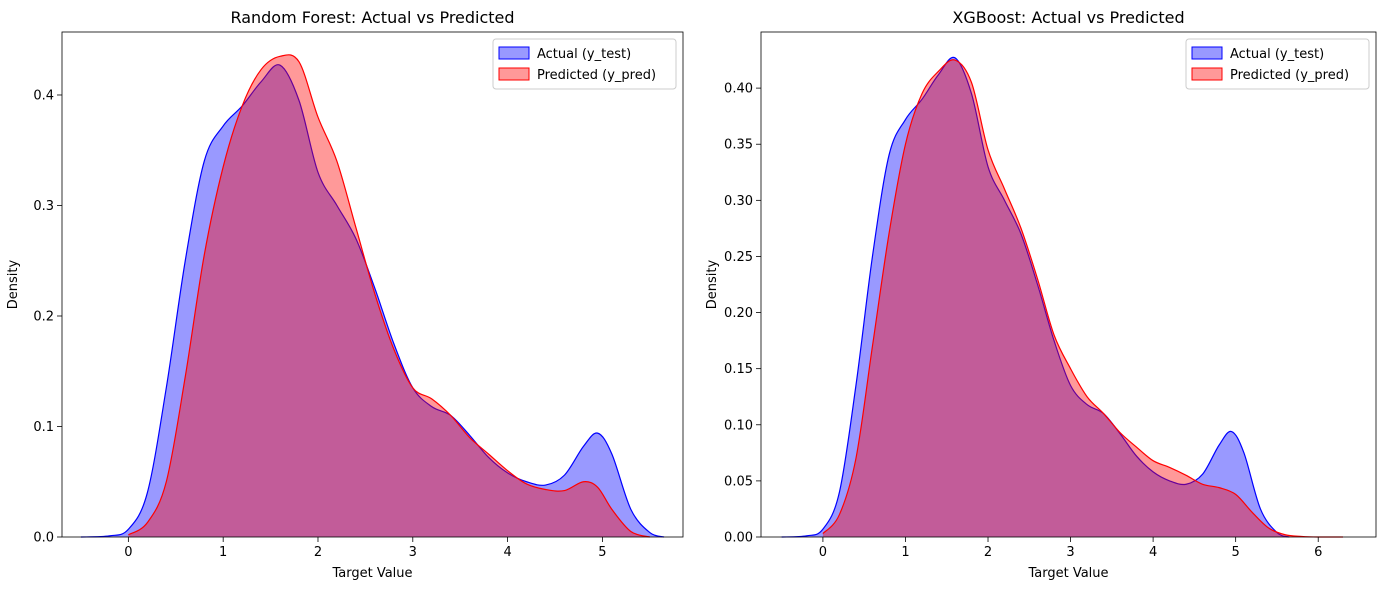  I want to click on y-tick-label: 0.40, so click(738, 89).